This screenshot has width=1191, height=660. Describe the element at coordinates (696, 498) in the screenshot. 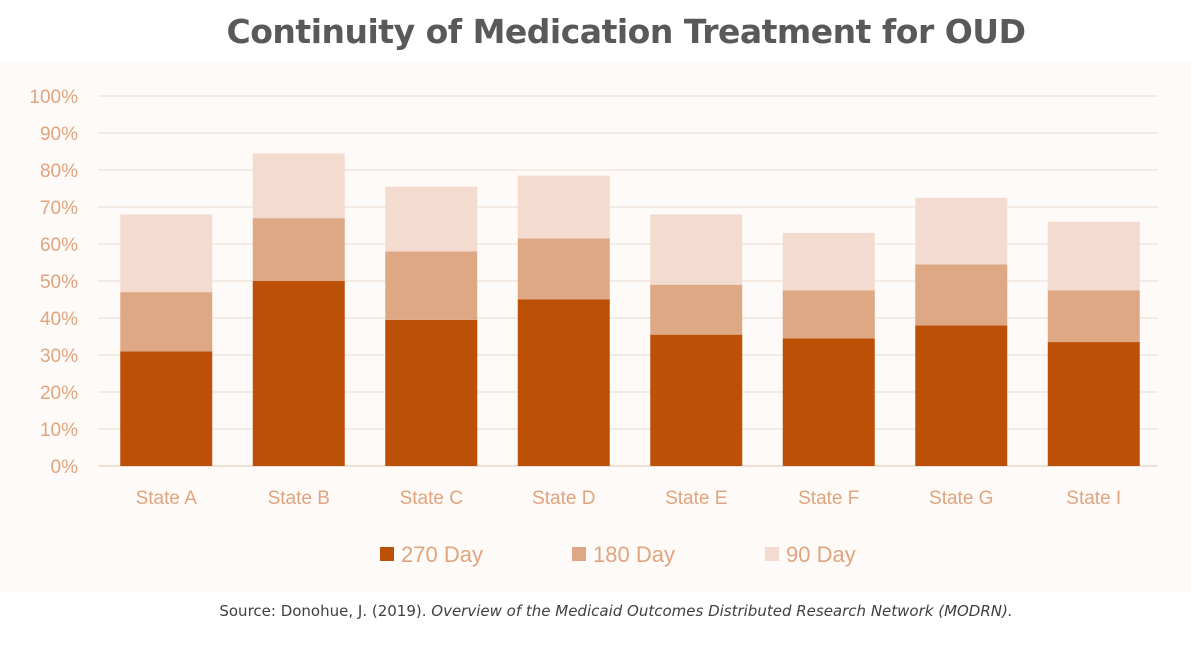

I see `x-tick-label: State E` at that location.